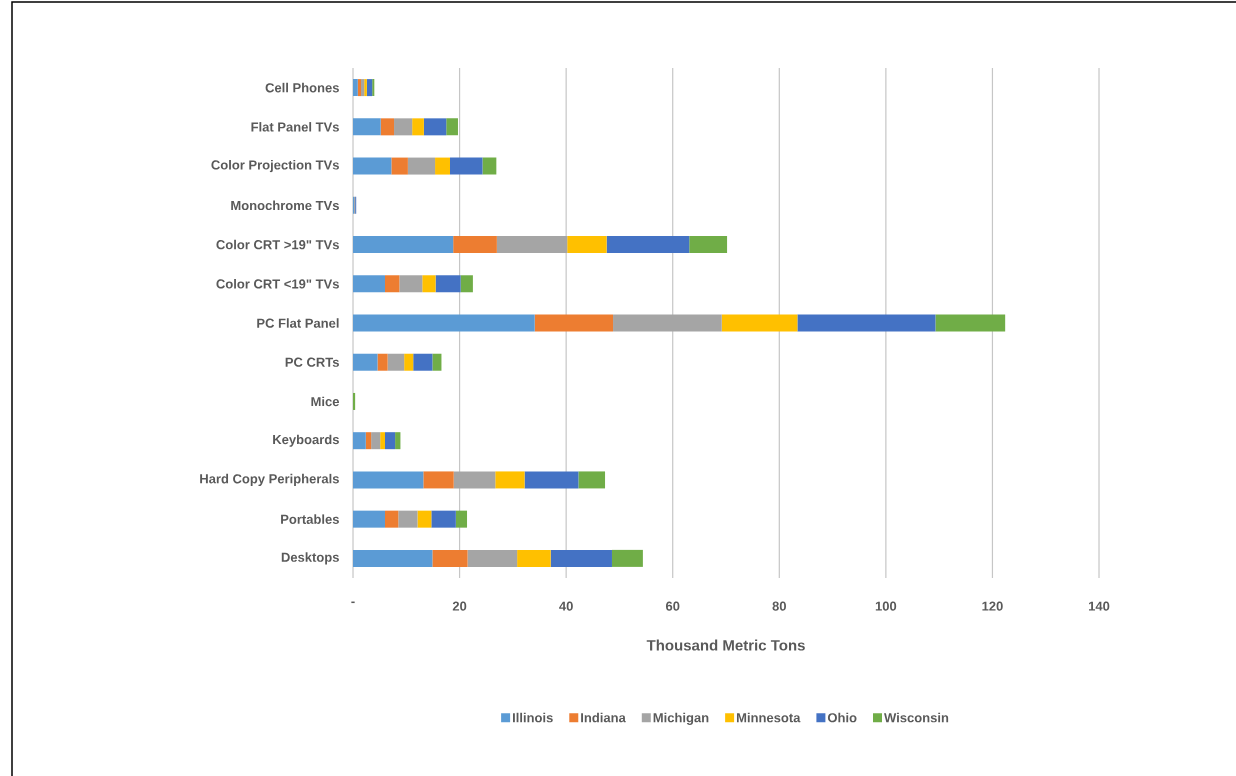 The image size is (1236, 776). What do you see at coordinates (295, 127) in the screenshot?
I see `y-tick-label: Flat Panel TVs` at bounding box center [295, 127].